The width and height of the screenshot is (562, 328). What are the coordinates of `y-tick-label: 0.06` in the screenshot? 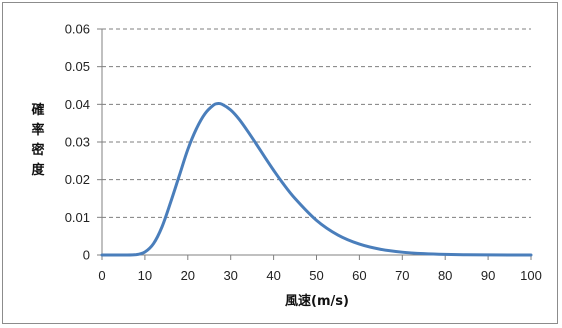 It's located at (77, 29).